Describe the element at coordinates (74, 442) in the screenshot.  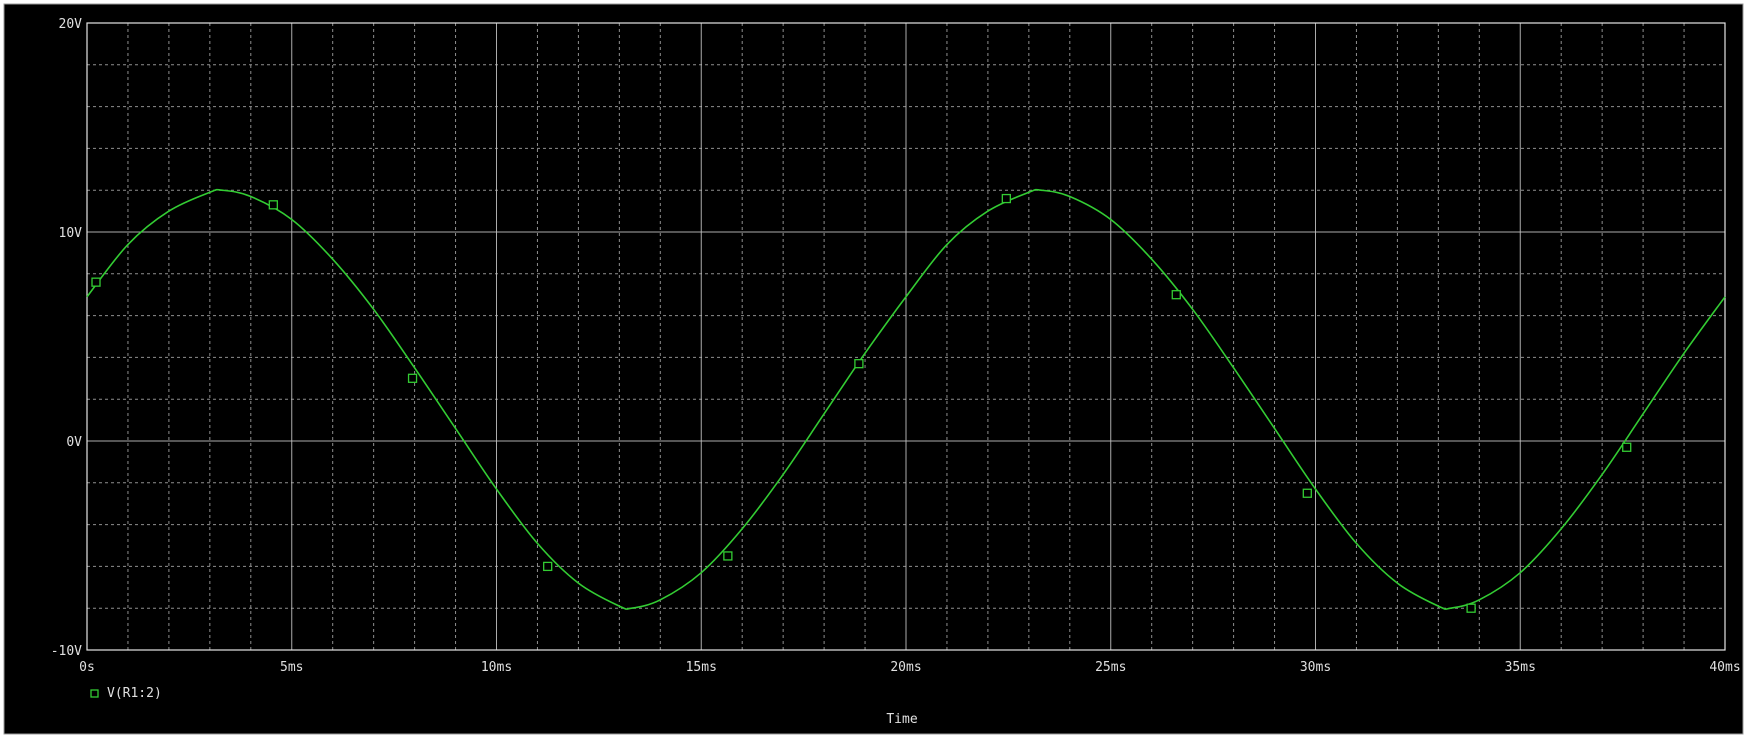
I see `y-tick-label: 0V` at that location.